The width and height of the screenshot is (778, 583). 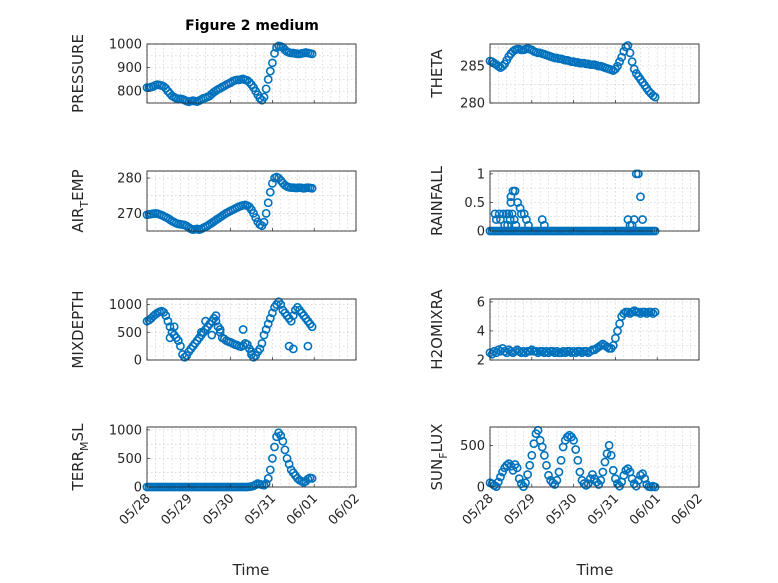 I want to click on panel-bottom-right-xtick-label: 06/02, so click(x=687, y=509).